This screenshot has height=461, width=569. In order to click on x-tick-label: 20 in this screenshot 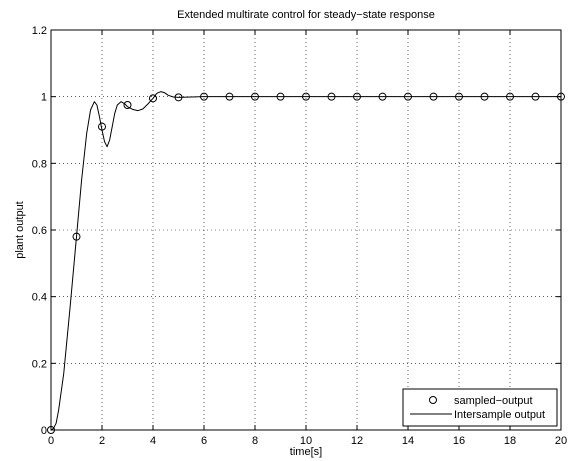, I will do `click(561, 441)`.